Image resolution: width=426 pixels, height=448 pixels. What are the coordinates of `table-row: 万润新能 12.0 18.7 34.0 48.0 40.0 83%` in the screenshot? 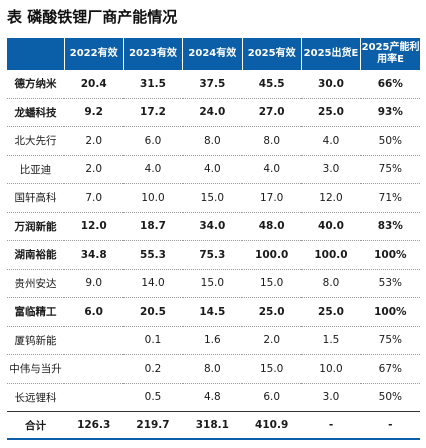 It's located at (213, 226).